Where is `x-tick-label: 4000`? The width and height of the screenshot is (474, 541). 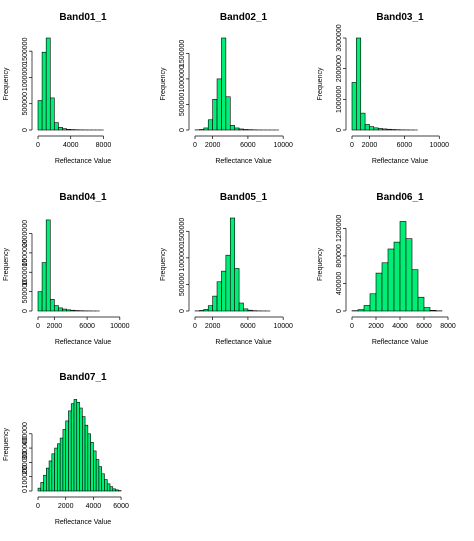 x-tick-label: 4000 is located at coordinates (71, 145).